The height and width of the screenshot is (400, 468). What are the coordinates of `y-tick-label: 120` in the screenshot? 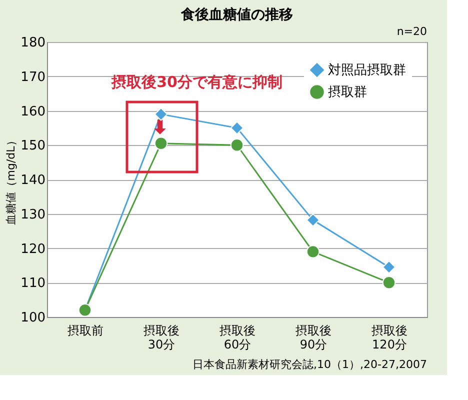 It's located at (33, 249).